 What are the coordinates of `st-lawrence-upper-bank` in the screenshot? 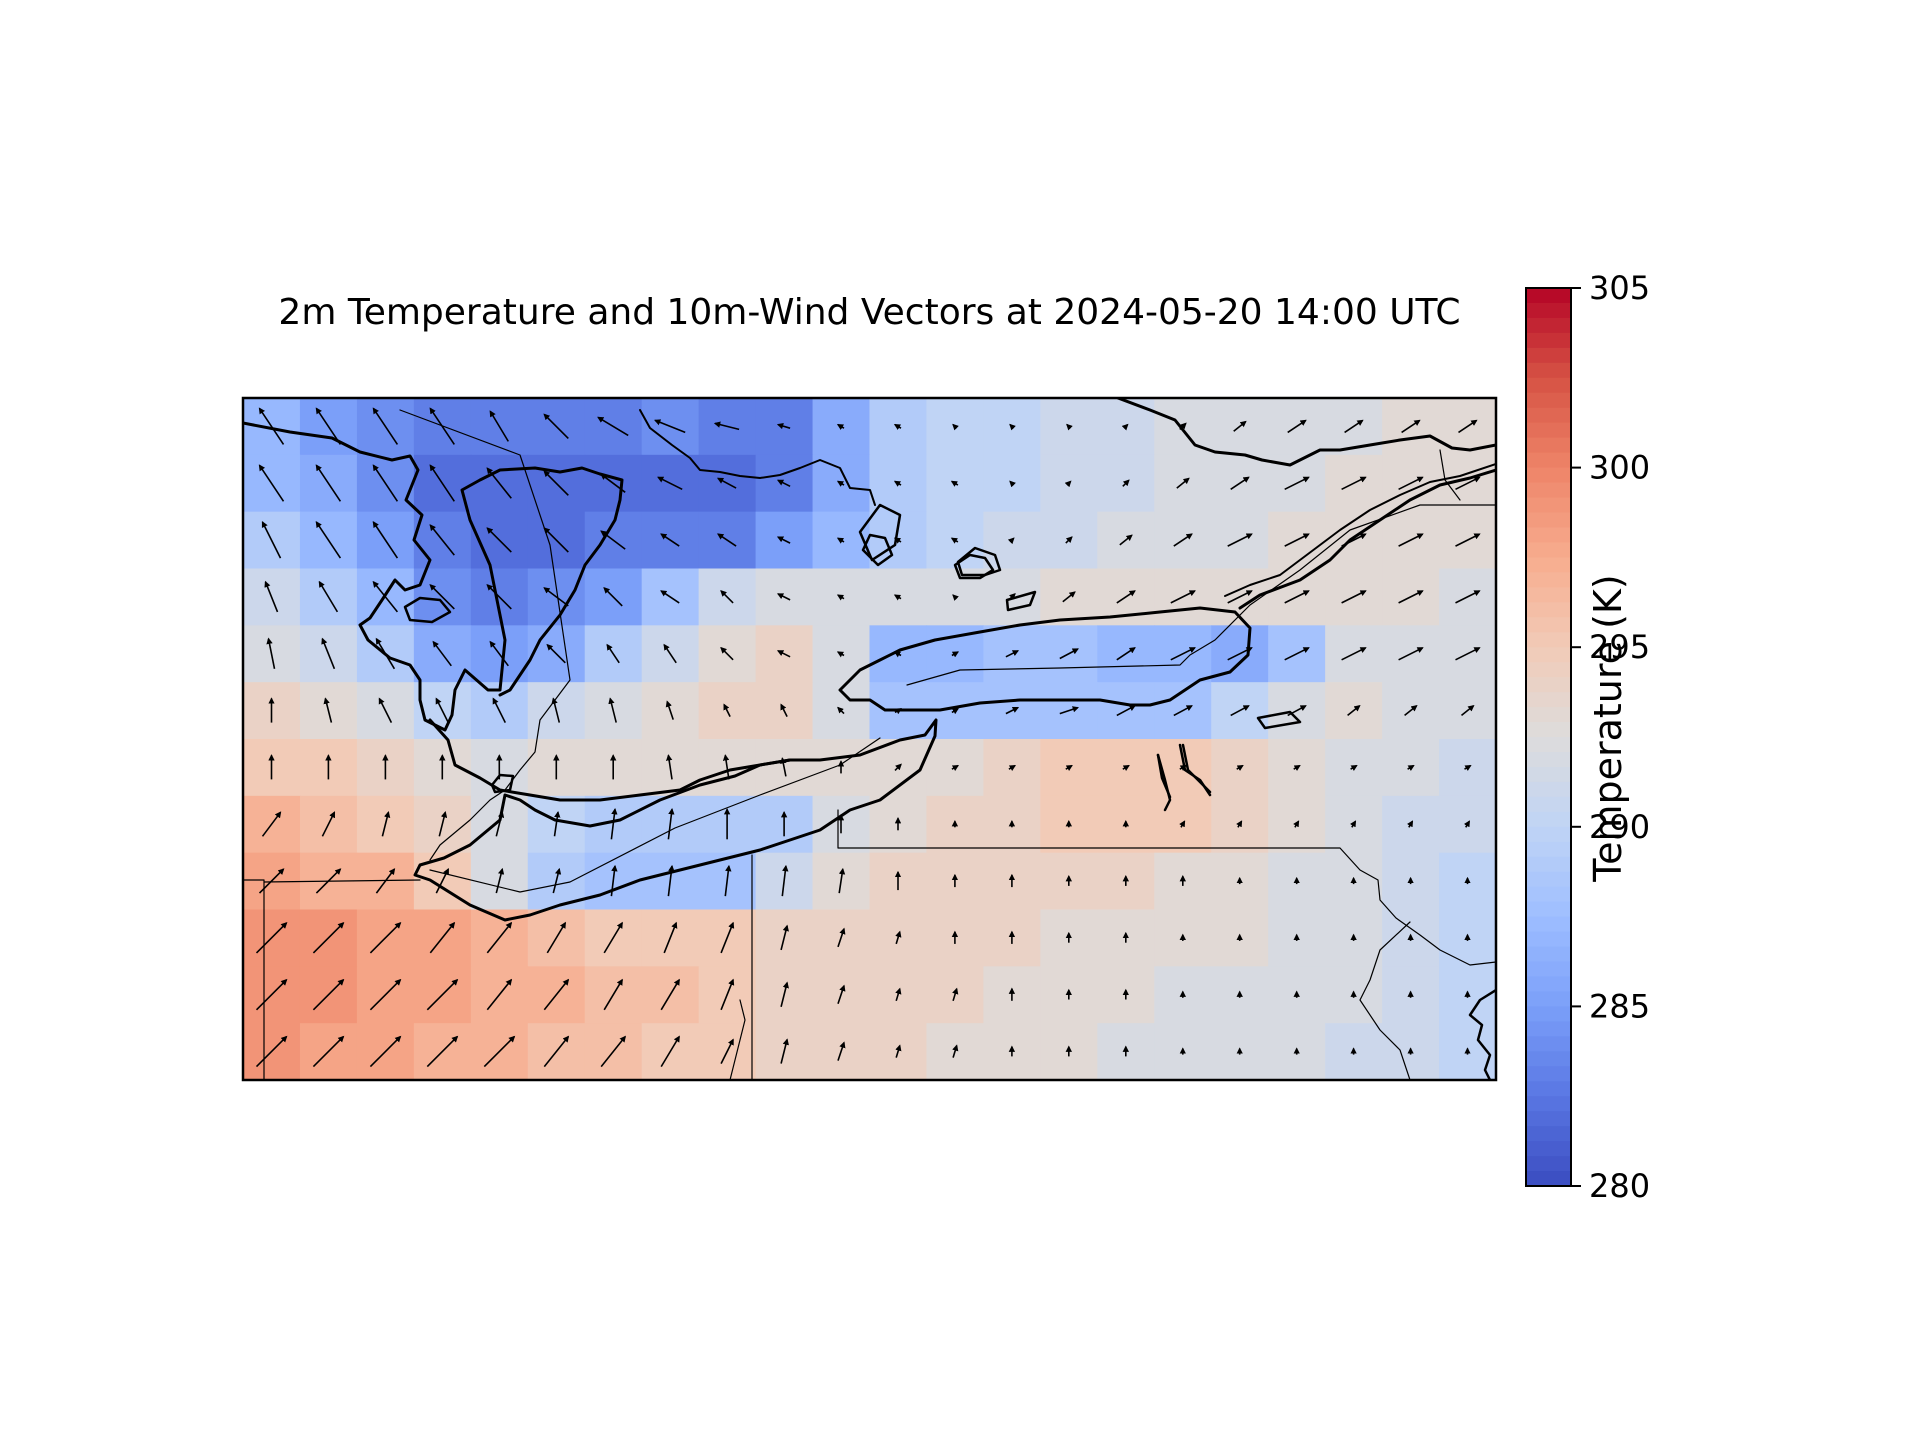 It's located at (1360, 530).